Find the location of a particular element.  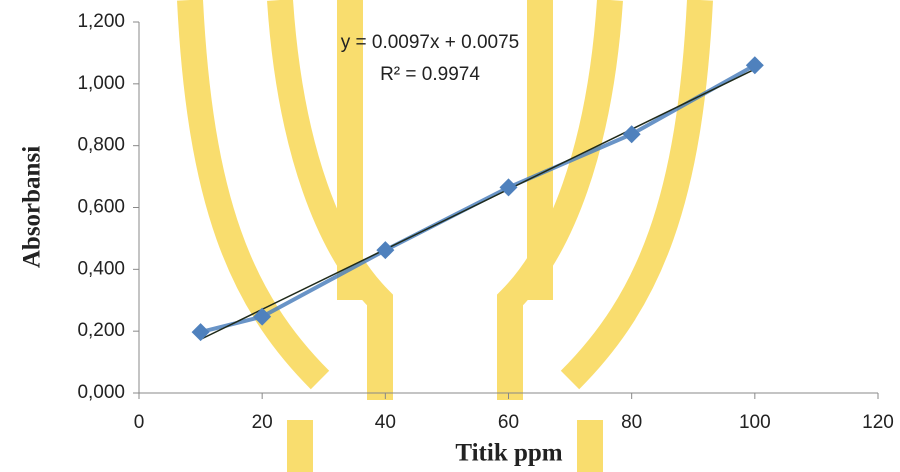

x-tick-label: 60 is located at coordinates (508, 422).